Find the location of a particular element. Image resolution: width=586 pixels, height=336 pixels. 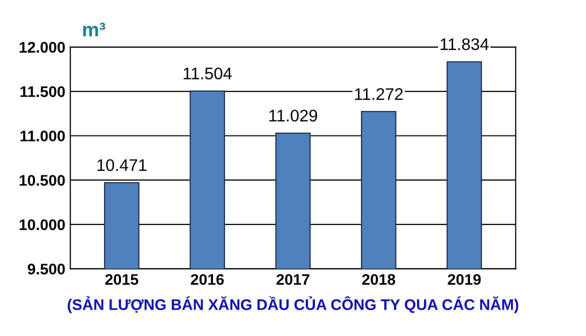

y-tick-label: 10.000 is located at coordinates (42, 224).